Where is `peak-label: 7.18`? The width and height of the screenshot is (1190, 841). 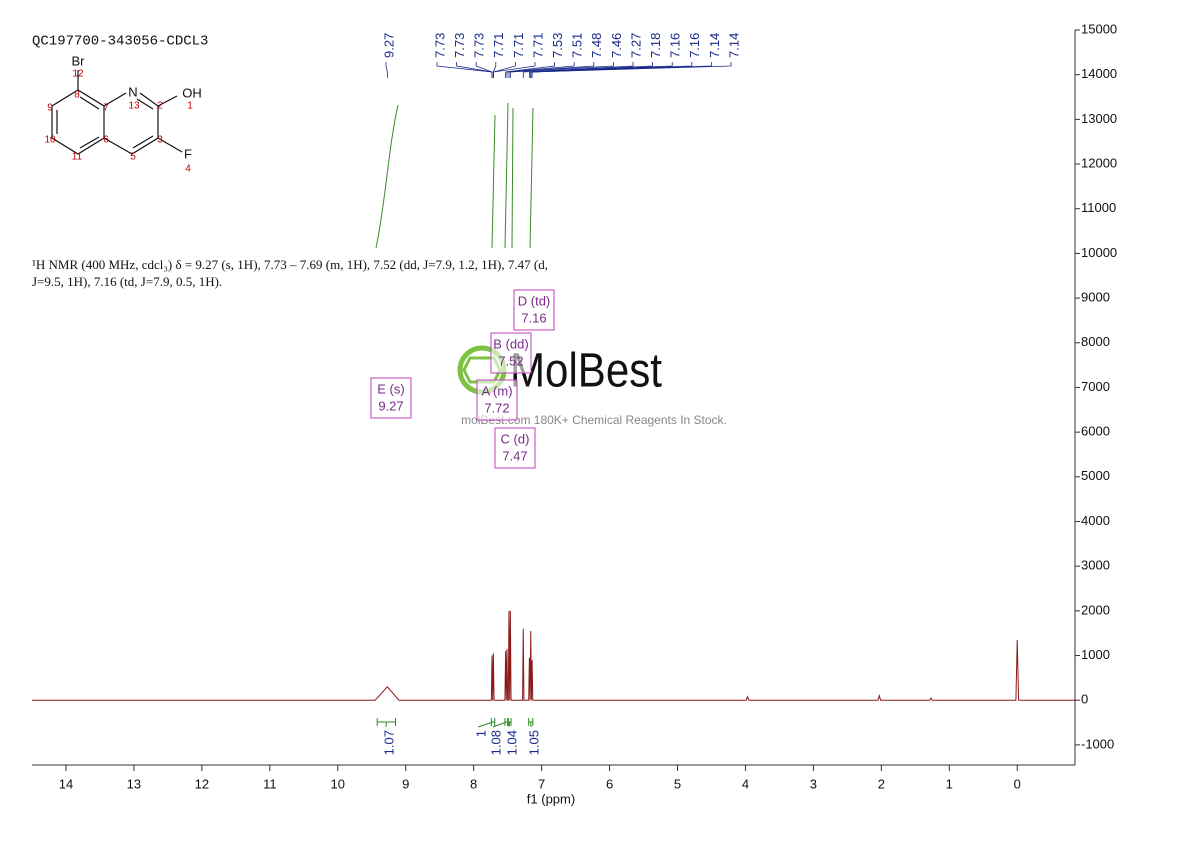 peak-label: 7.18 is located at coordinates (655, 45).